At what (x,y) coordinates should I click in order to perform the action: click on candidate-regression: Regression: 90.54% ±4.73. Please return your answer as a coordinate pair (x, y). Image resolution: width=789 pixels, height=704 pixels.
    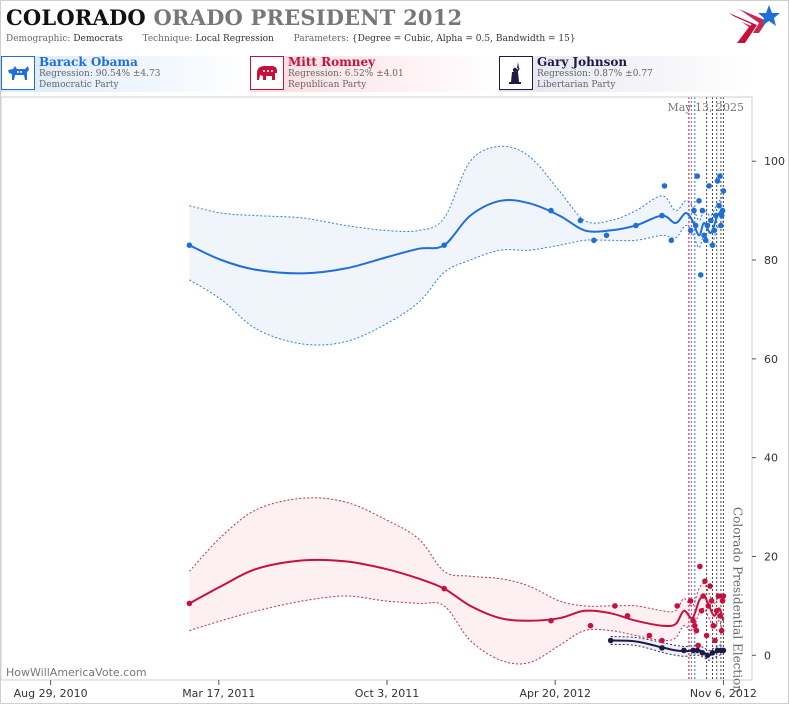
    Looking at the image, I should click on (100, 74).